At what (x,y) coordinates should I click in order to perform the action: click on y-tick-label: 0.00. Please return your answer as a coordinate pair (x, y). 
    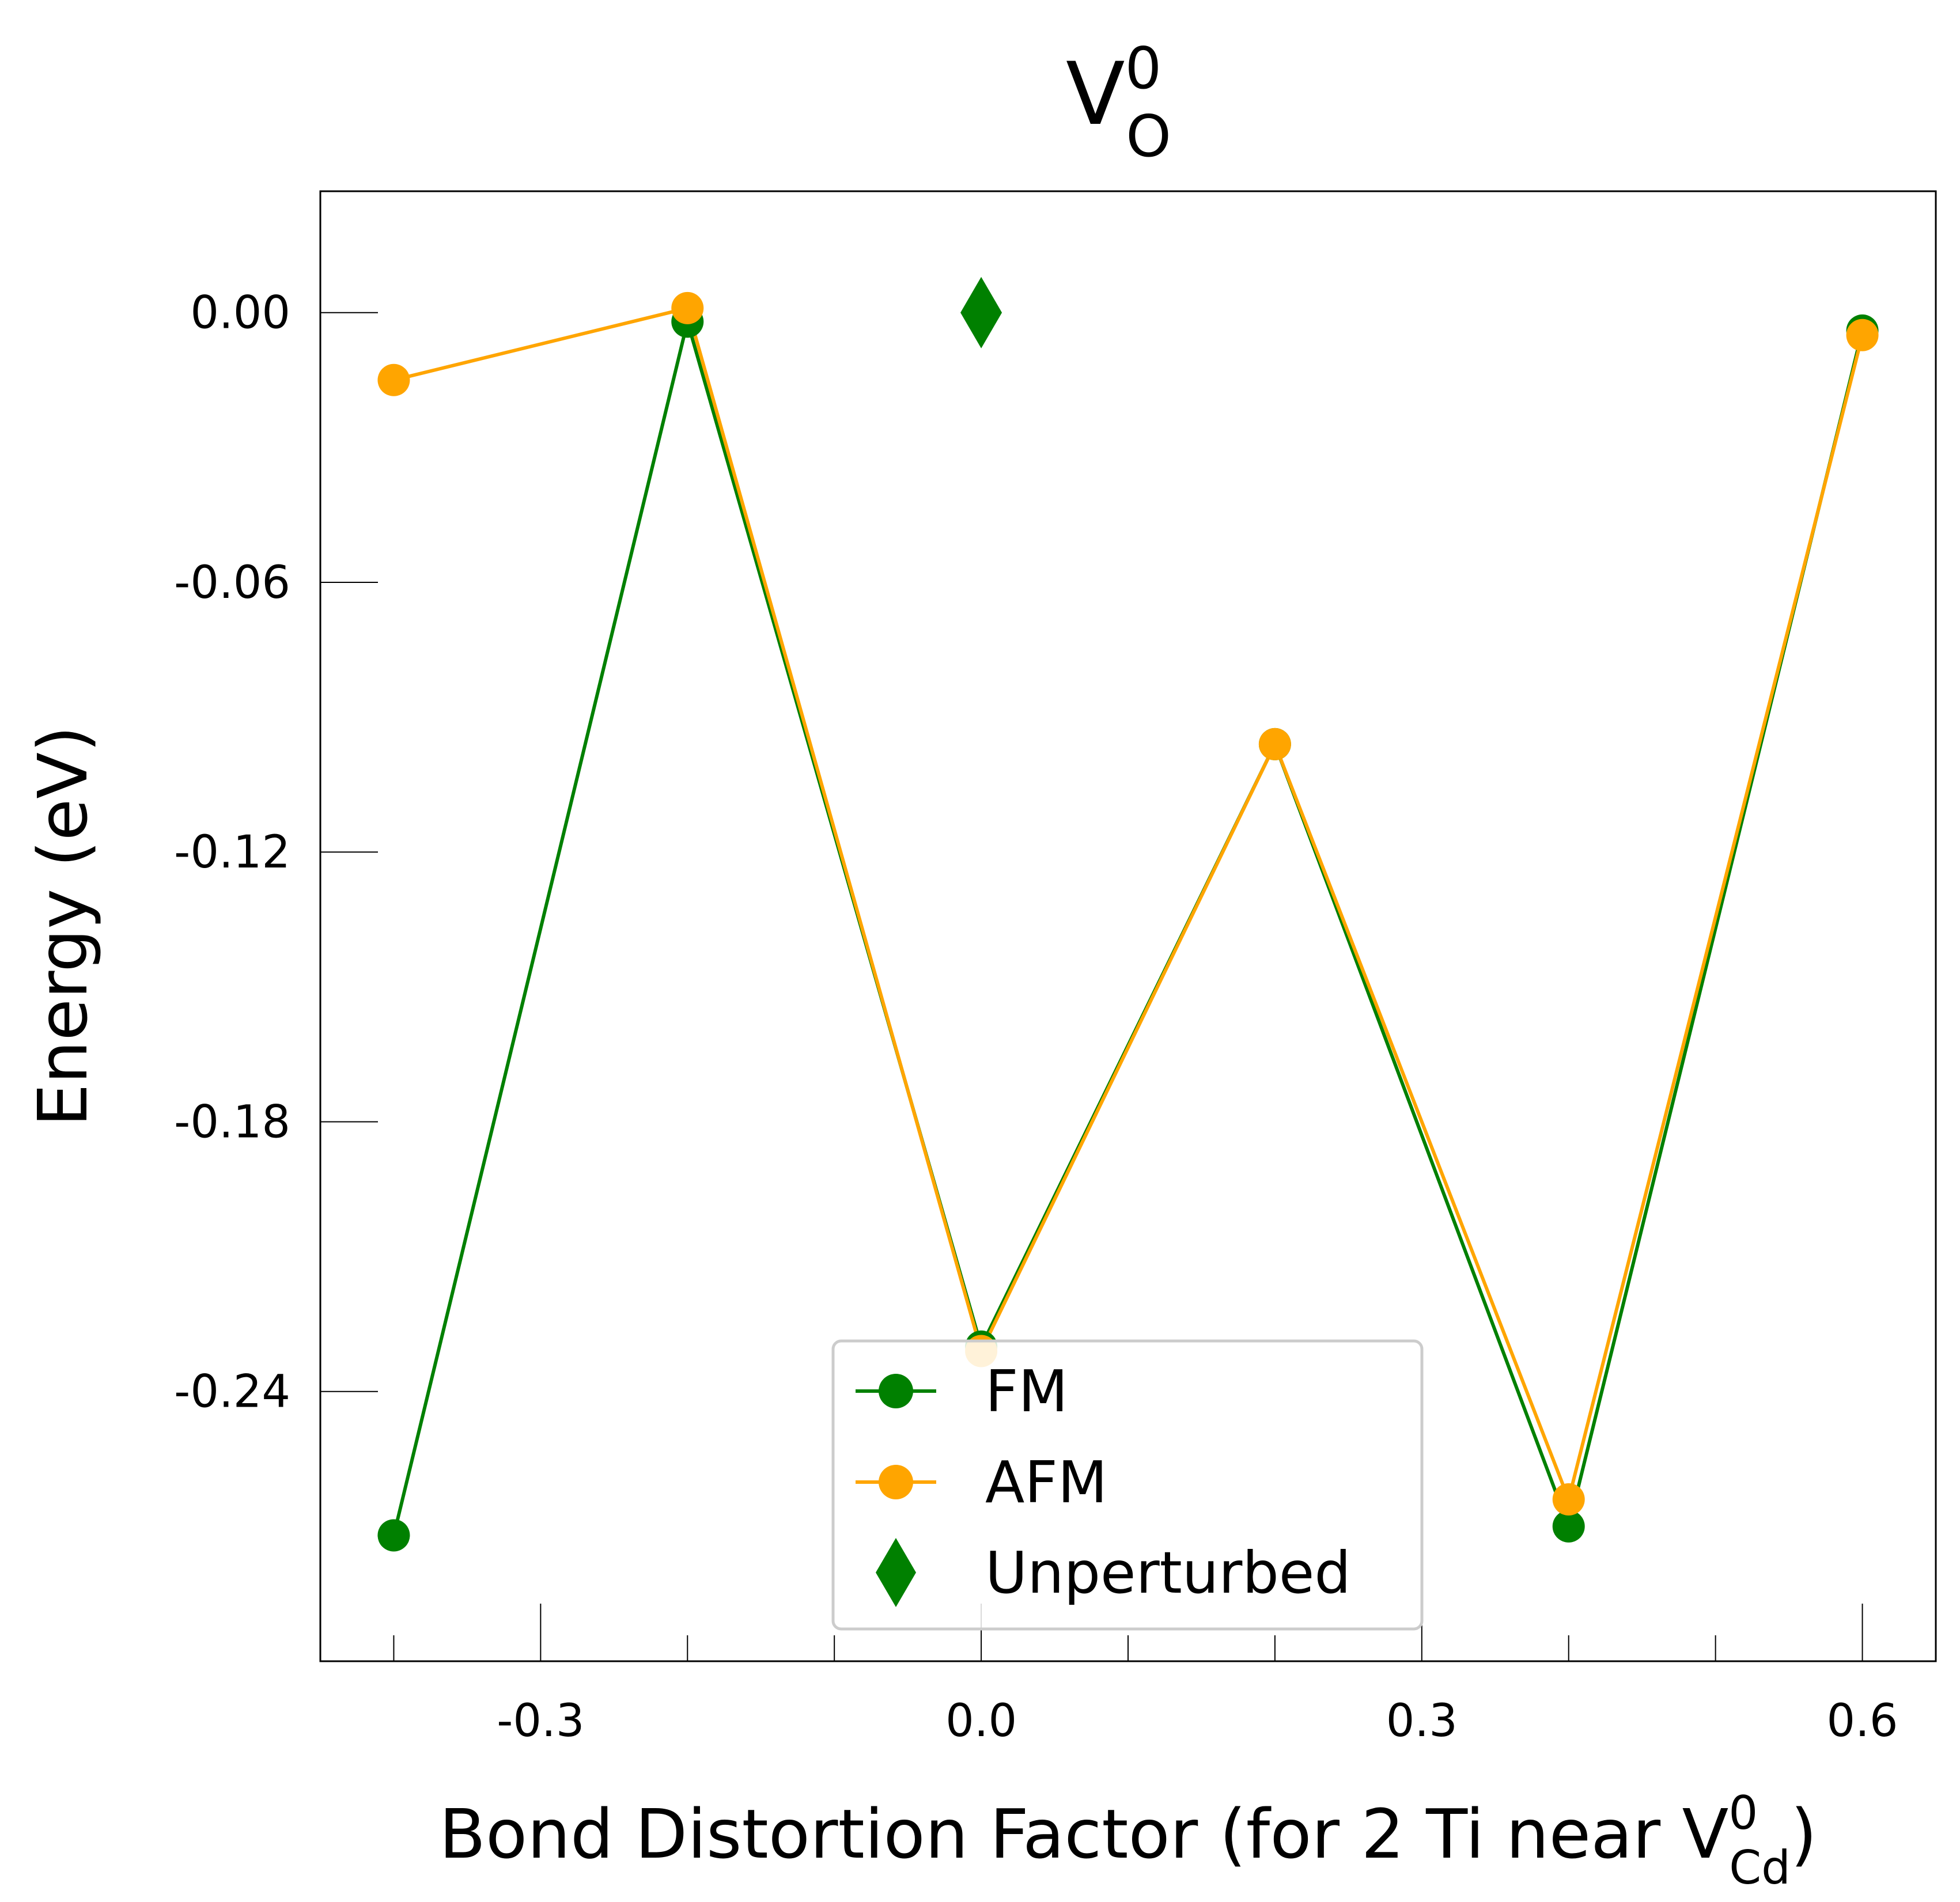
    Looking at the image, I should click on (240, 313).